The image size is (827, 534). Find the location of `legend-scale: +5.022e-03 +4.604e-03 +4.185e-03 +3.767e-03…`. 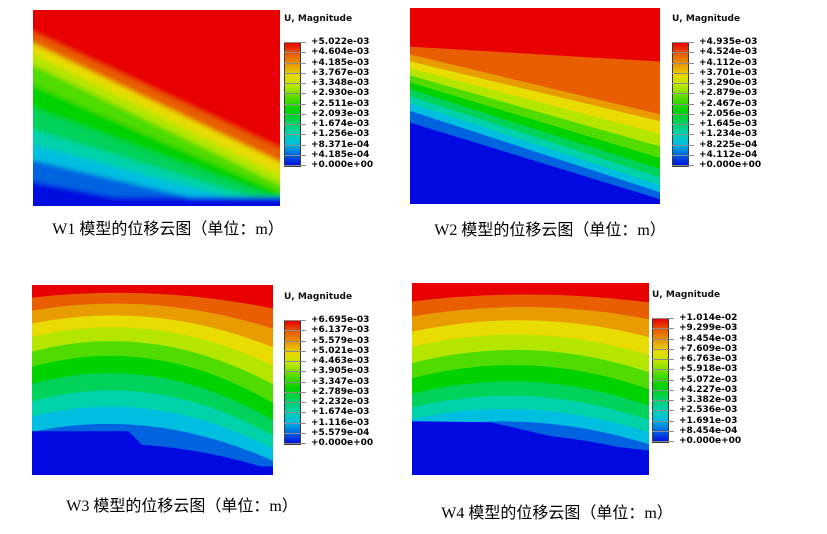

legend-scale: +5.022e-03 +4.604e-03 +4.185e-03 +3.767e-03… is located at coordinates (334, 106).